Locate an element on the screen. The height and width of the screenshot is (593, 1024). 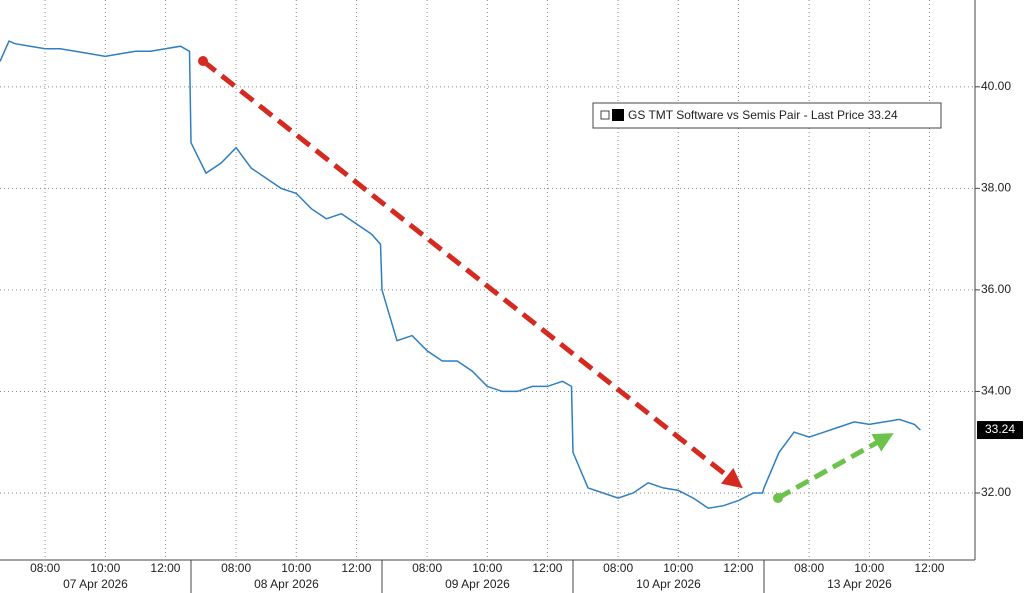
y-tick-label: 32.00 is located at coordinates (996, 492).